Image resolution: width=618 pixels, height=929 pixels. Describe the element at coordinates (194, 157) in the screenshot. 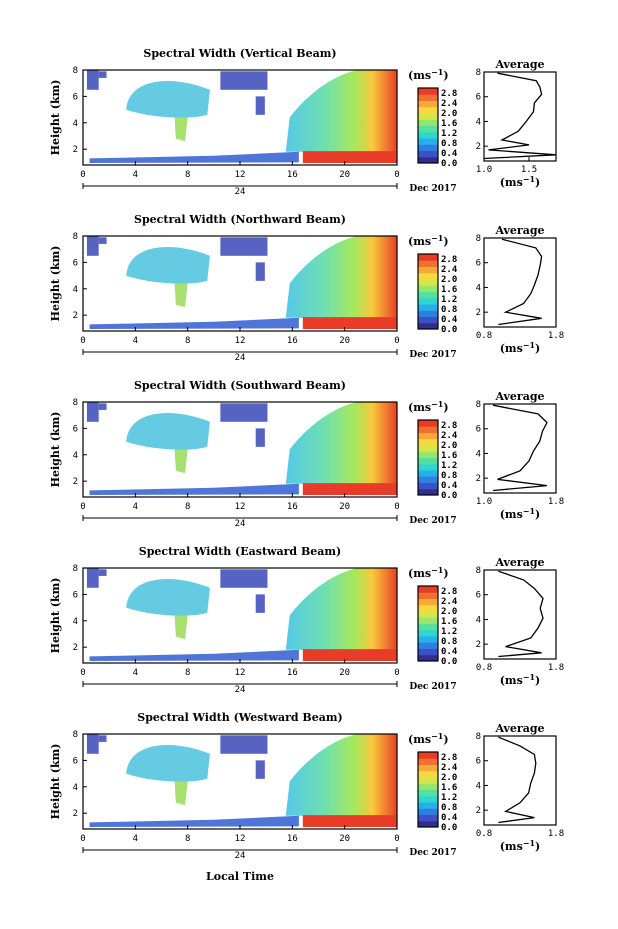

I see `low-echo` at that location.